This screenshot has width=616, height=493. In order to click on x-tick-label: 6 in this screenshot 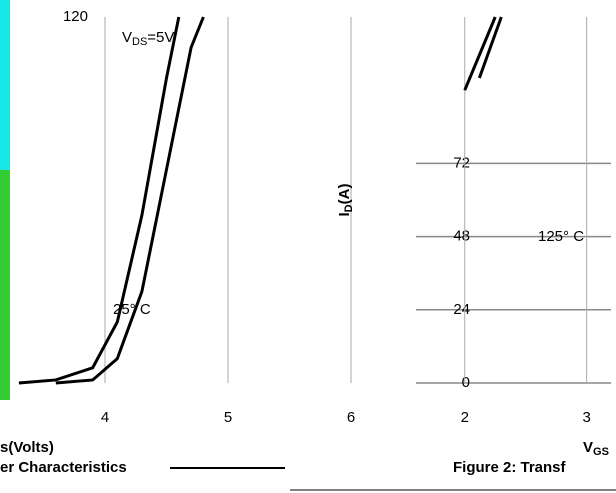, I will do `click(351, 417)`.